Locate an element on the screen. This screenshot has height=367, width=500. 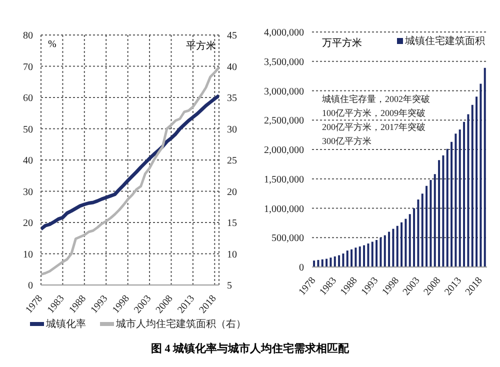
y2-tick-label: 40 is located at coordinates (232, 67).